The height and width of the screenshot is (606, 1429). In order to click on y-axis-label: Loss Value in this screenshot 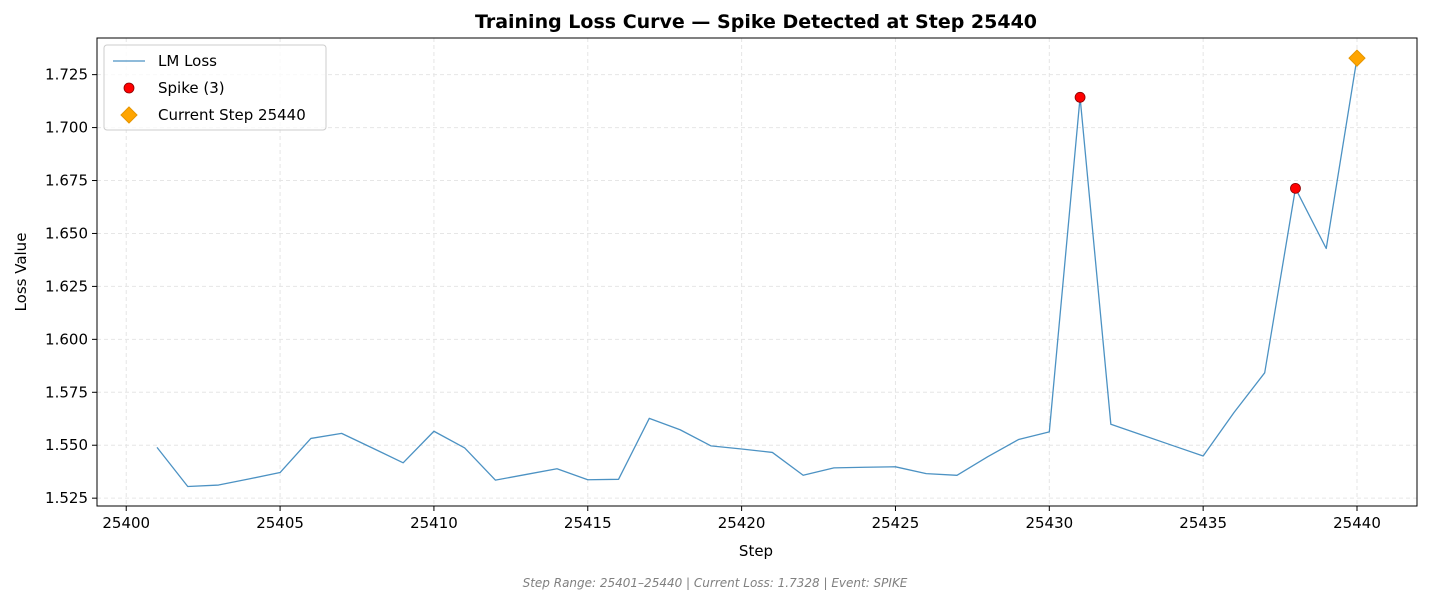, I will do `click(21, 272)`.